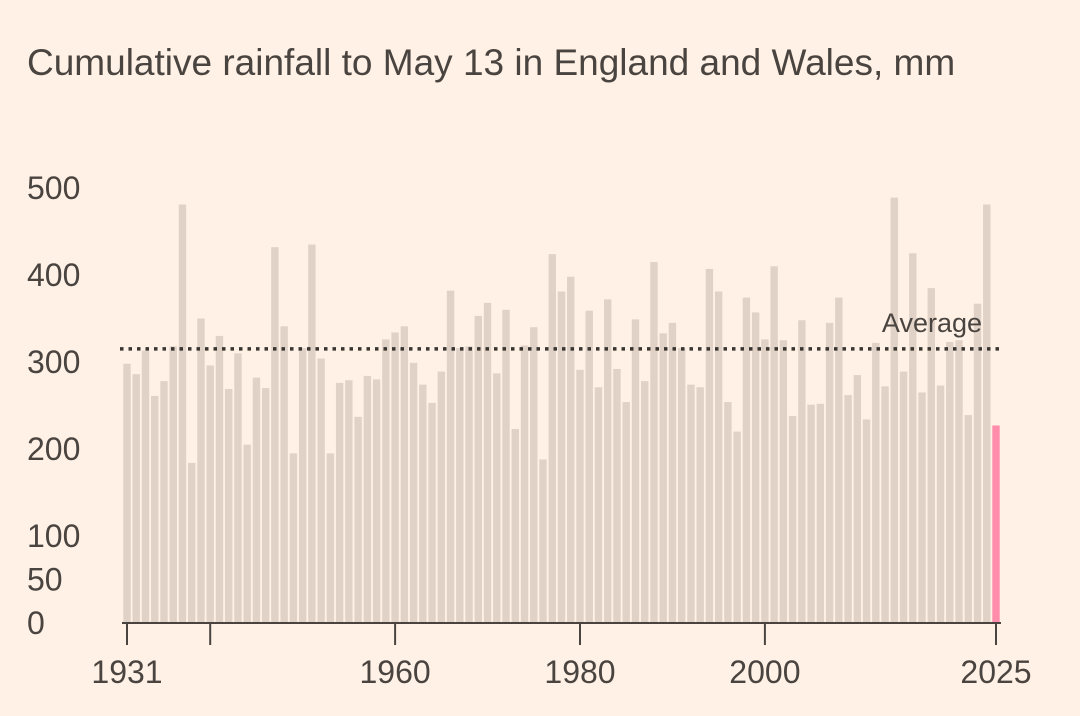  I want to click on bar-1984, so click(617, 495).